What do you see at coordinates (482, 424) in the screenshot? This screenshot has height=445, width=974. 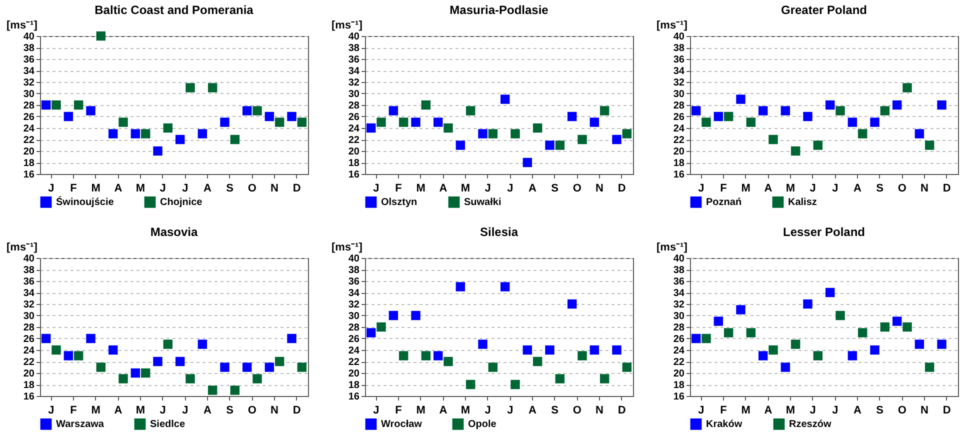 I see `legend-label: Opole` at bounding box center [482, 424].